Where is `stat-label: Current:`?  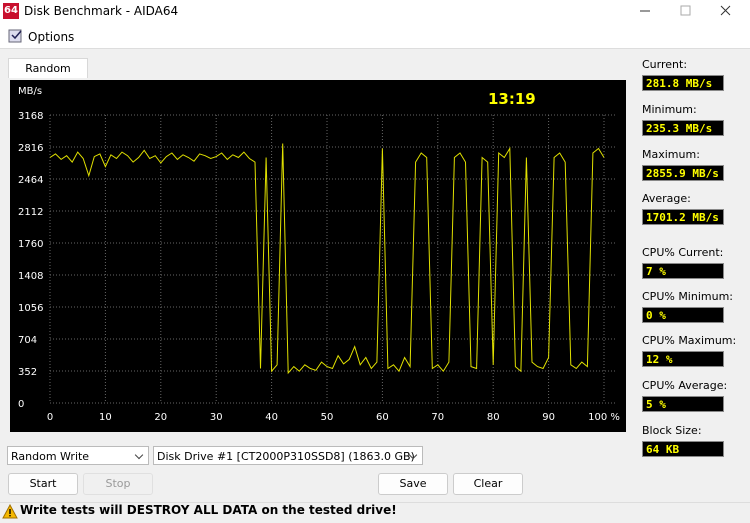
stat-label: Current: is located at coordinates (665, 64).